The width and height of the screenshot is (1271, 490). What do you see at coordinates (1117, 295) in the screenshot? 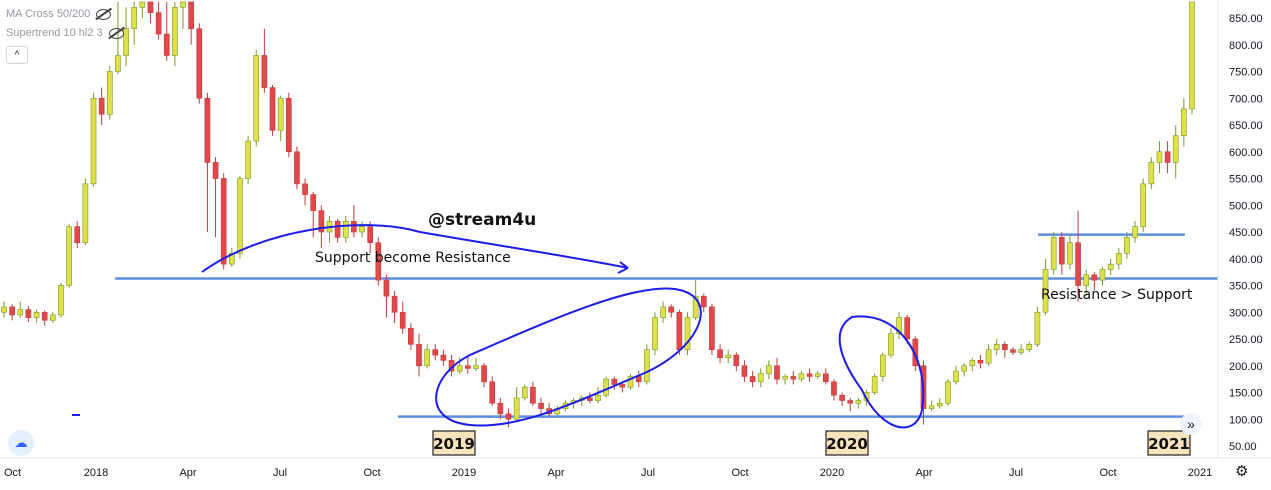
I see `resistance-label: Resistance > Support` at bounding box center [1117, 295].